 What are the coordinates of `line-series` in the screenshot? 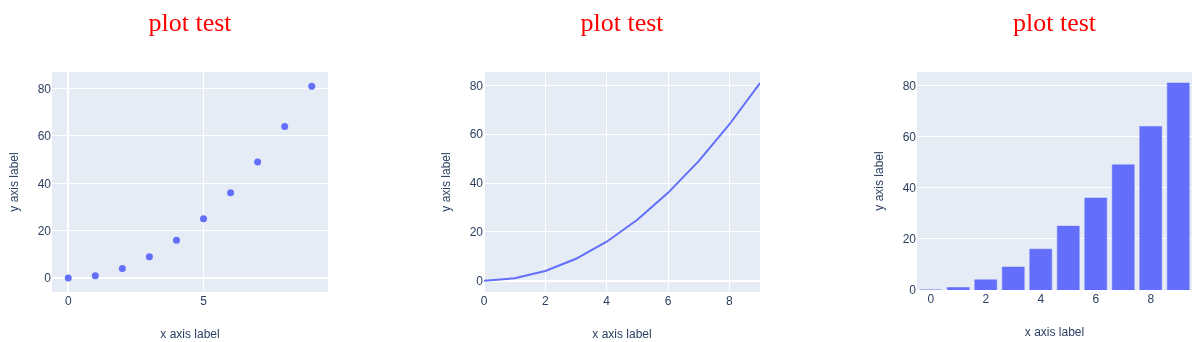 It's located at (622, 181).